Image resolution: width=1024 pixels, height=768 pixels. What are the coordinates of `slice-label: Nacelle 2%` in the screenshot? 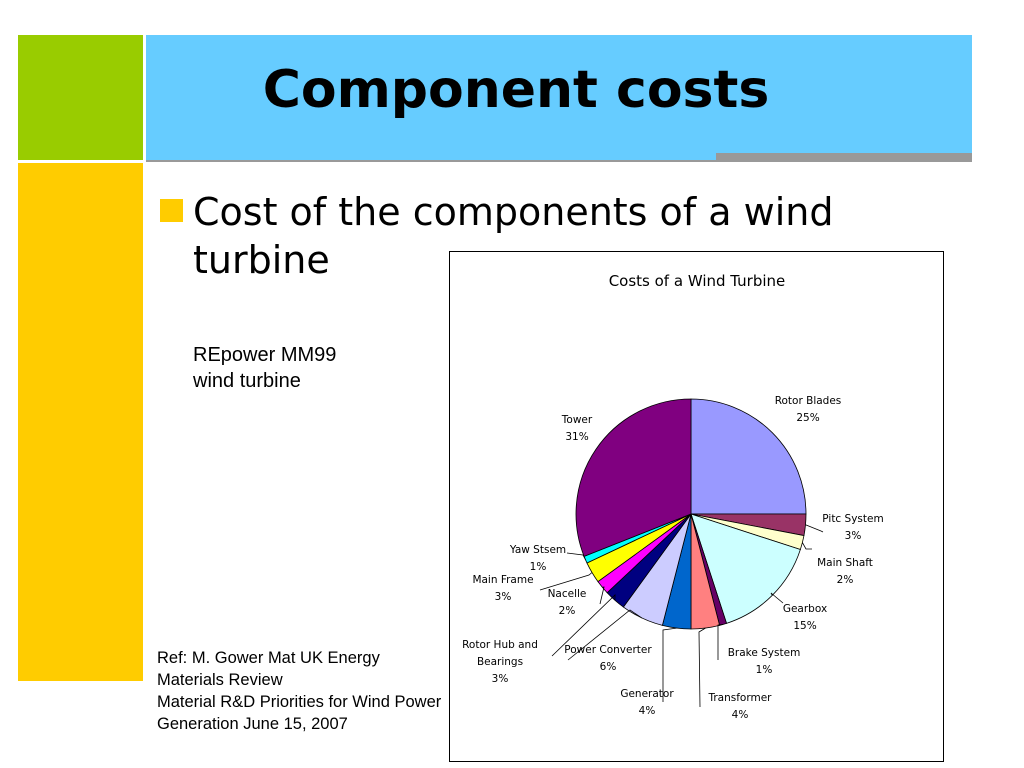 It's located at (567, 602).